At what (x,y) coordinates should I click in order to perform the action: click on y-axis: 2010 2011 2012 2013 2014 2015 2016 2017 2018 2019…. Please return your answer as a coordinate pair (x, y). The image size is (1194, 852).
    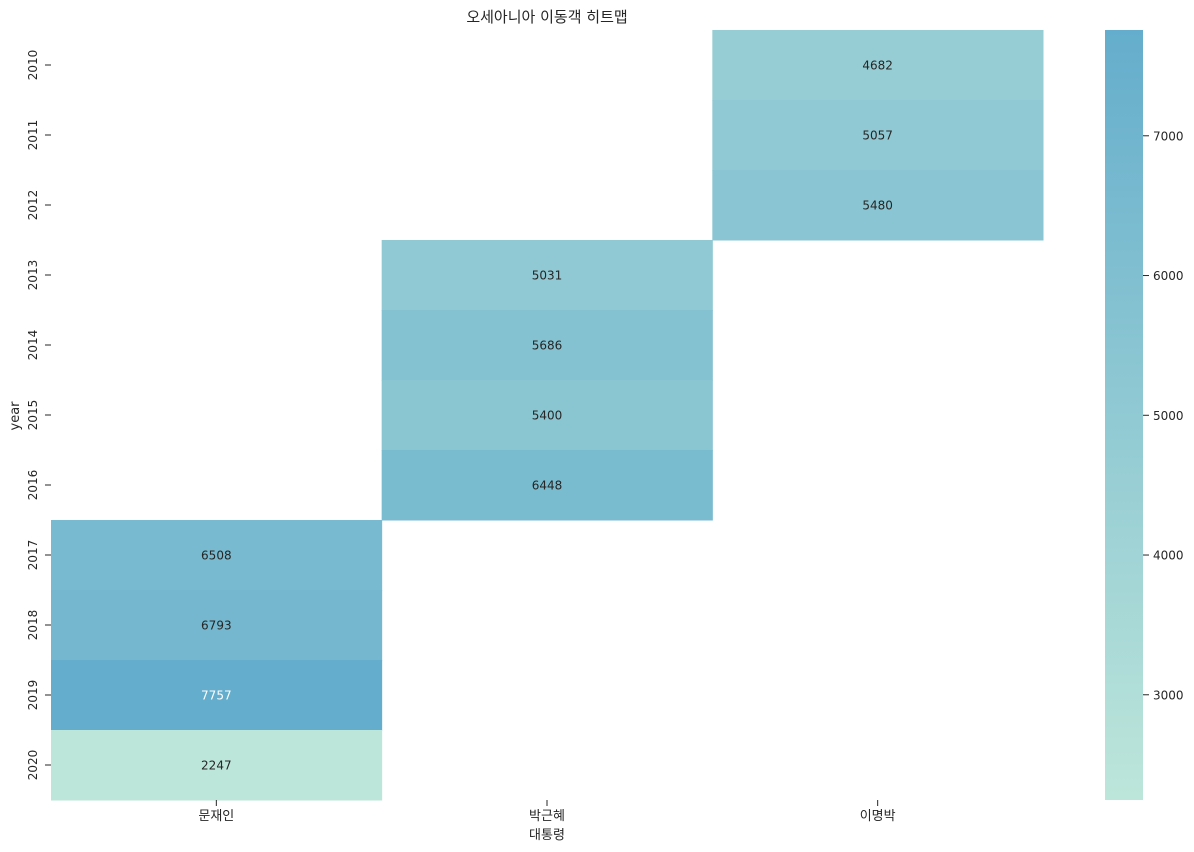
    Looking at the image, I should click on (38, 415).